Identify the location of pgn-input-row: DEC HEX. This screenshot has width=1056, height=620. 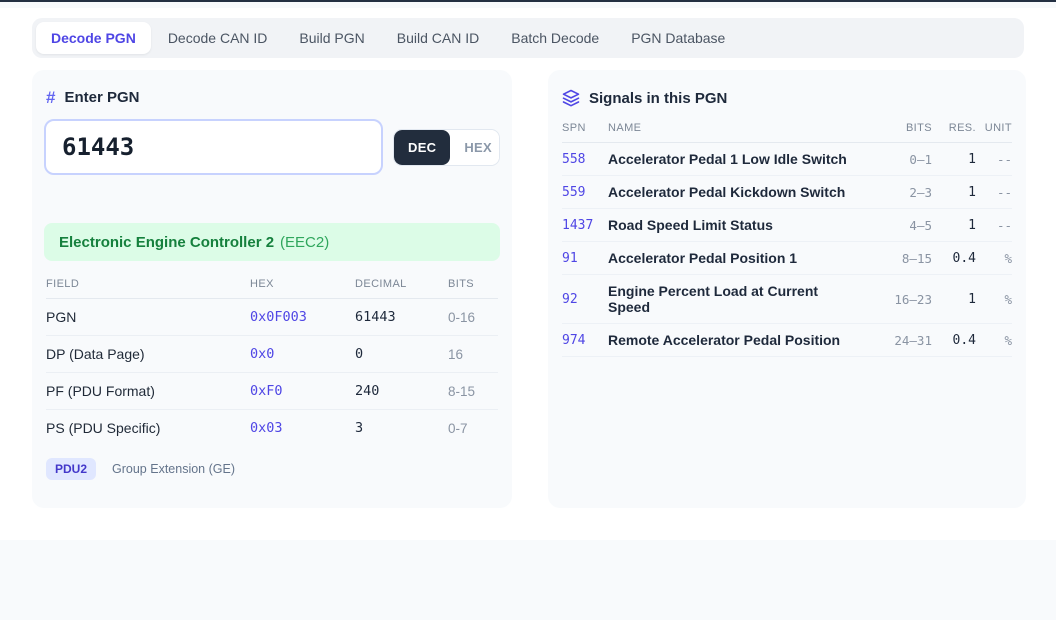
(272, 147).